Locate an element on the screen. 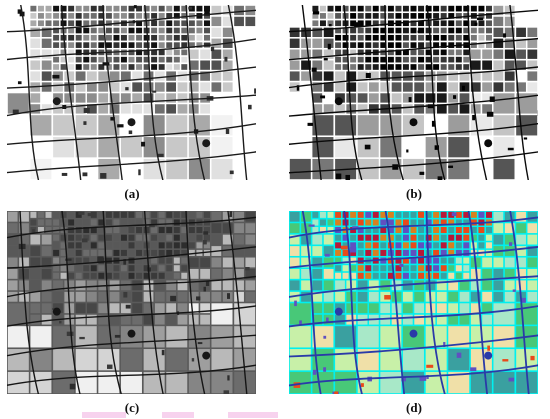 This screenshot has width=550, height=419. junction is located at coordinates (56, 311).